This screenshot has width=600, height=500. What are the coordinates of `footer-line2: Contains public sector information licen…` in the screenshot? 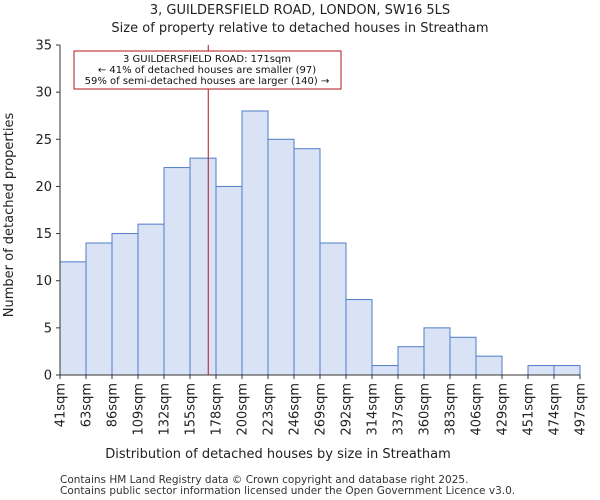 It's located at (287, 491).